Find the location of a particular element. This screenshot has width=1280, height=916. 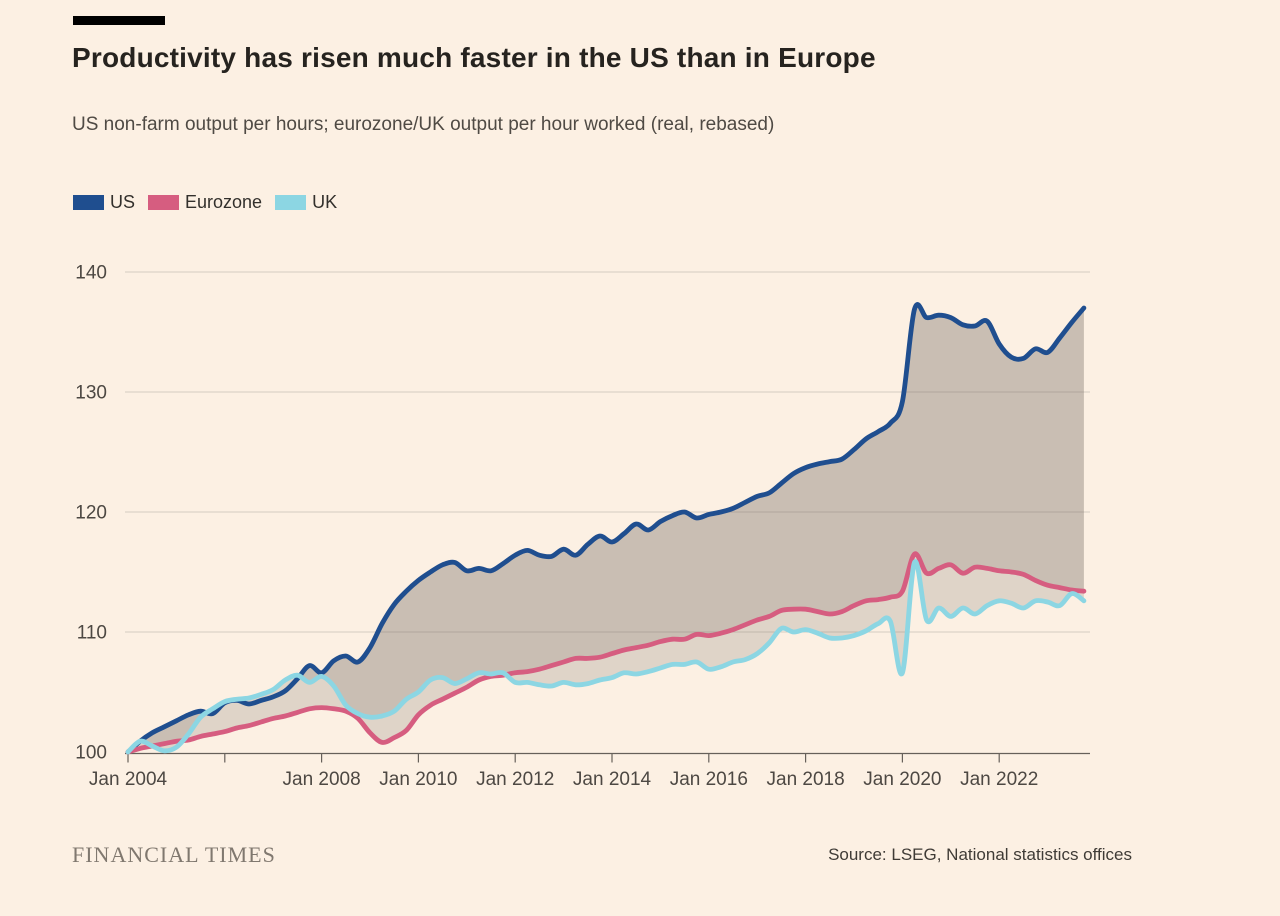

legend-label: Eurozone is located at coordinates (224, 202).